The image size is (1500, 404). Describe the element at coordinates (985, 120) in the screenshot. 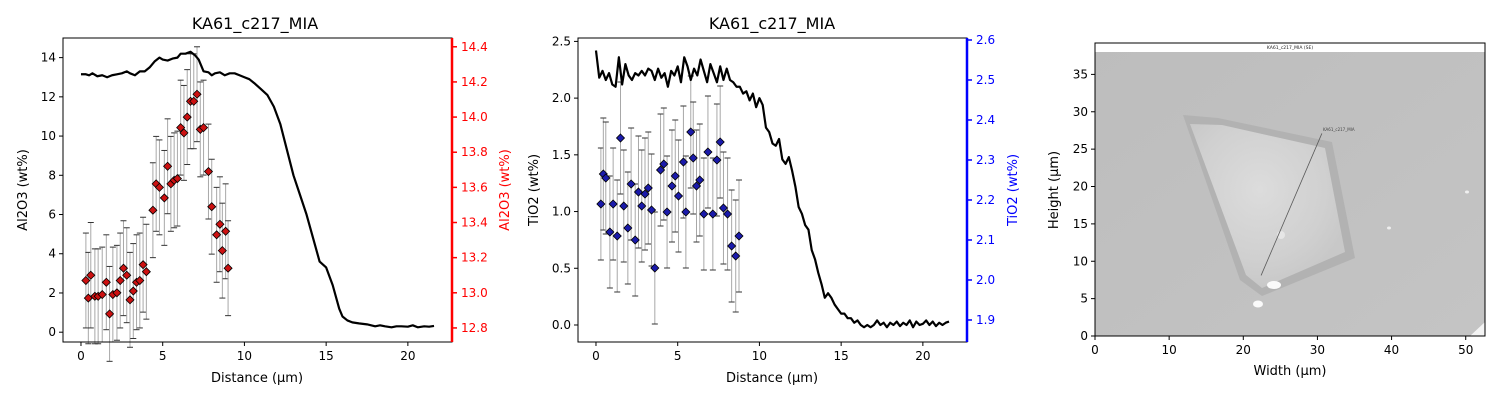

I see `y2-tick-label: 2.4` at that location.